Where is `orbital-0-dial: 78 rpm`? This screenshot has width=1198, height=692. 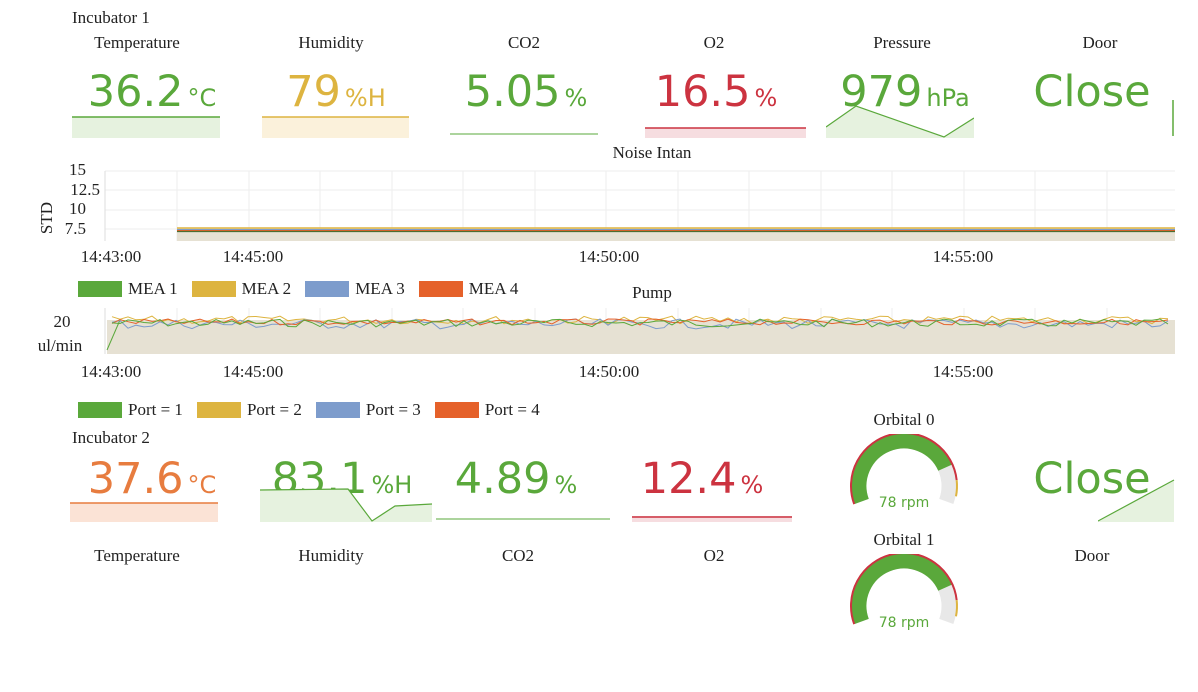
orbital-0-dial: 78 rpm is located at coordinates (904, 472).